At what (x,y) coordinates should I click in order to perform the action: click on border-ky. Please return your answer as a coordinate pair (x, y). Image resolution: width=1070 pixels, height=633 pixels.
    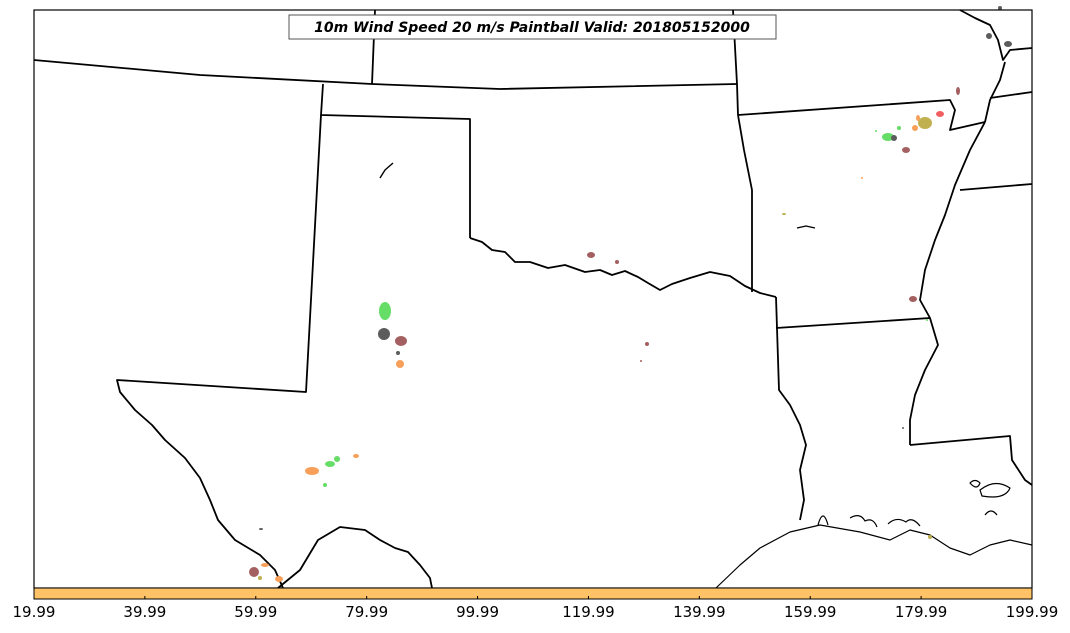
    Looking at the image, I should click on (995, 92).